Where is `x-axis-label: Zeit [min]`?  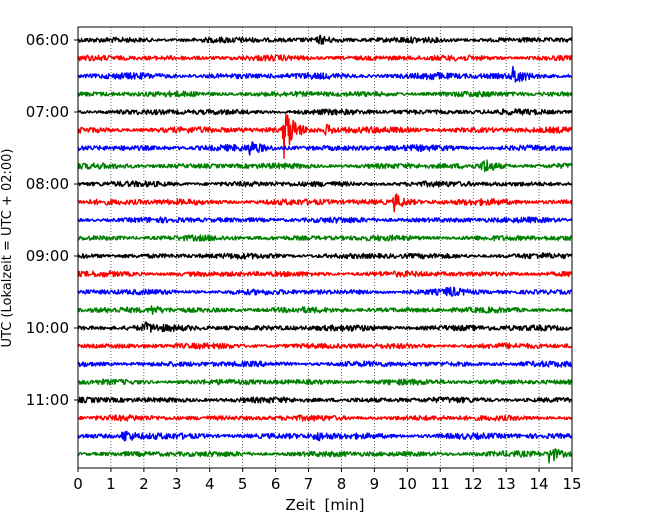 x-axis-label: Zeit [min] is located at coordinates (324, 505).